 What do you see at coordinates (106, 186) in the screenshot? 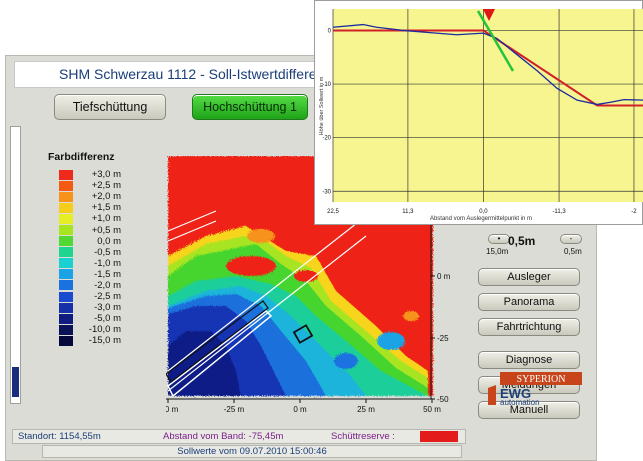
I see `legend-label: +2,5 m` at bounding box center [106, 186].